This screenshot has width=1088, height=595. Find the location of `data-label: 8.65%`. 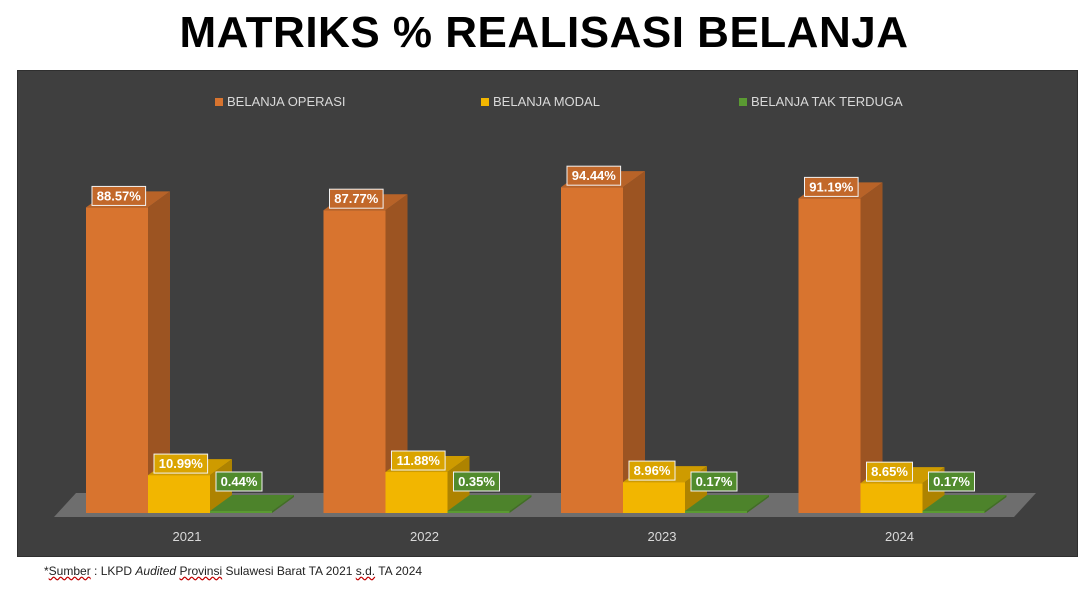

data-label: 8.65% is located at coordinates (889, 471).